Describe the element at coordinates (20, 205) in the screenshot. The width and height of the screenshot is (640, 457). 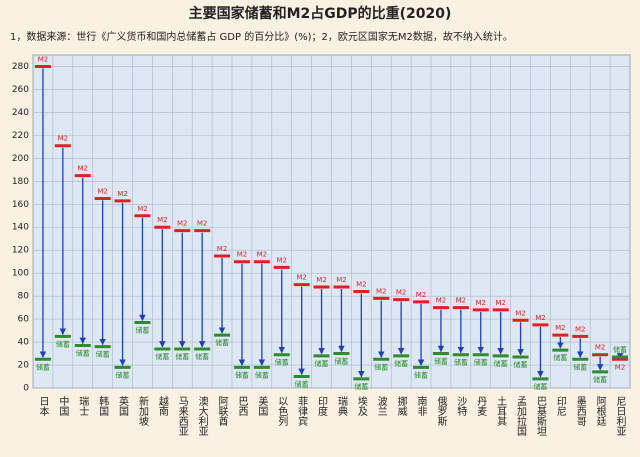
I see `y-tick-label: 160` at that location.